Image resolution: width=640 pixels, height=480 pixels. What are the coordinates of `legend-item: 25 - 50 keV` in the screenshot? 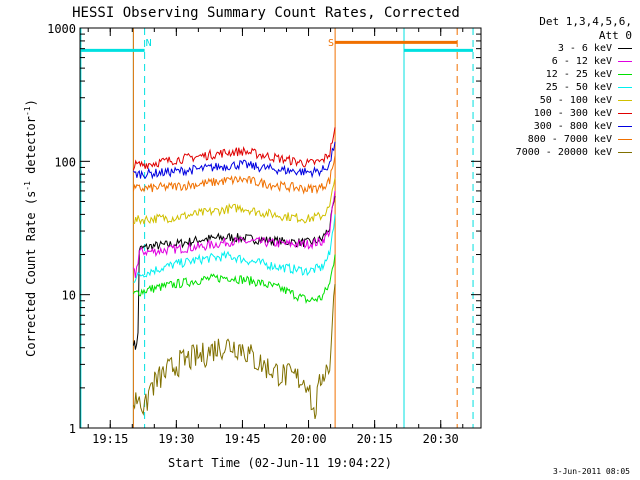 It's located at (589, 87).